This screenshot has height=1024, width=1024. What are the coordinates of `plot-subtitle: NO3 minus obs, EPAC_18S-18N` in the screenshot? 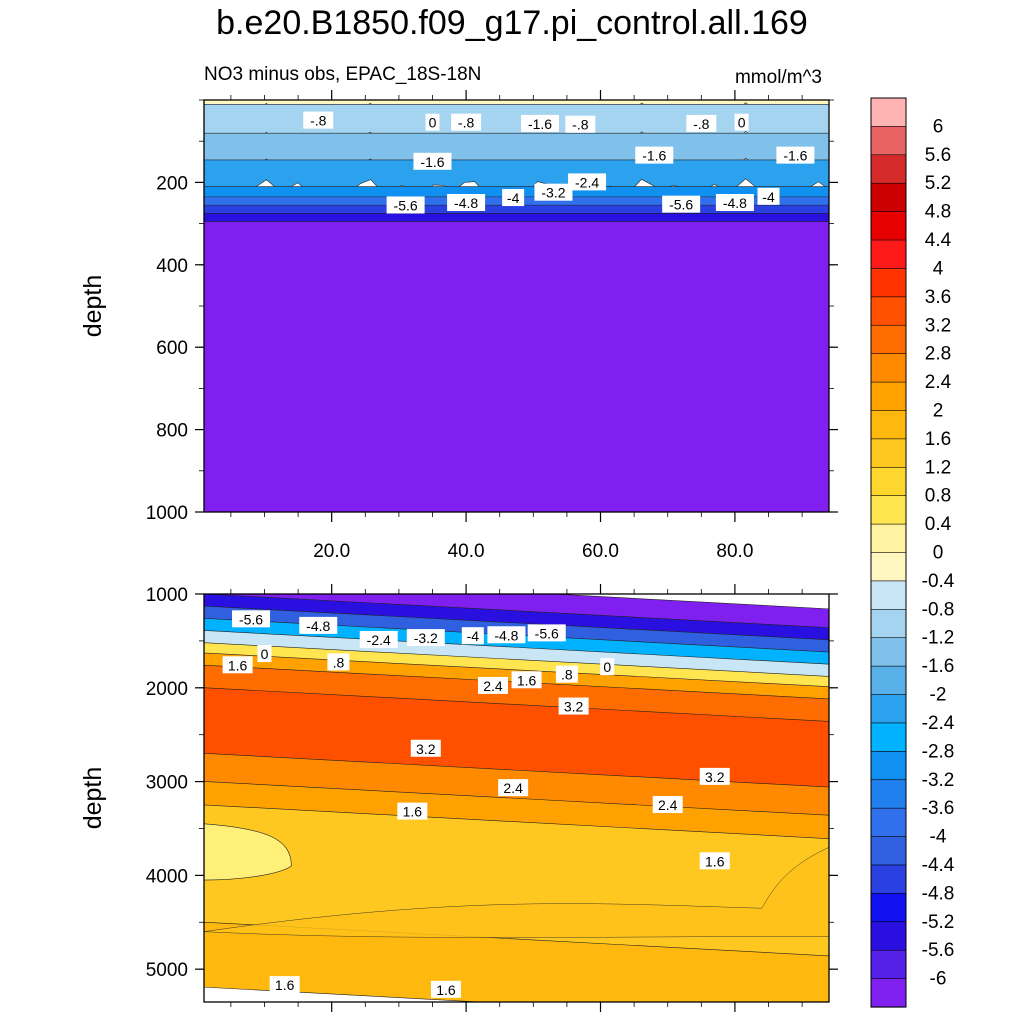 It's located at (343, 74).